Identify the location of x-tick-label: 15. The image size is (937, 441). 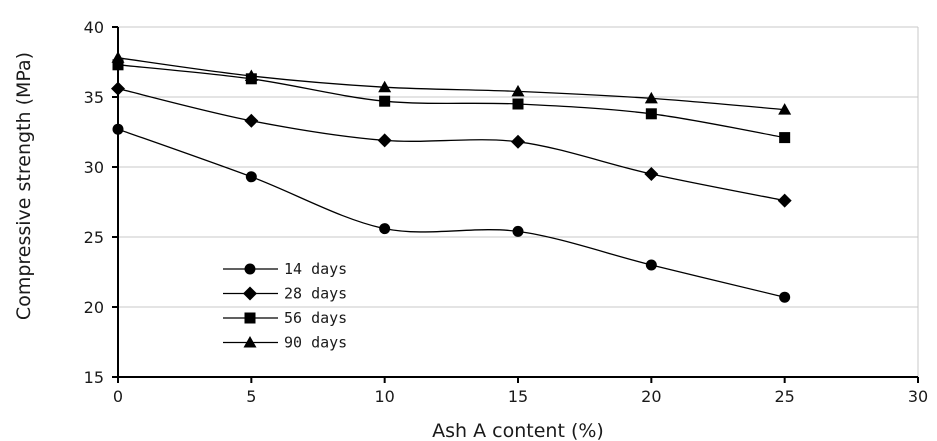
(518, 396).